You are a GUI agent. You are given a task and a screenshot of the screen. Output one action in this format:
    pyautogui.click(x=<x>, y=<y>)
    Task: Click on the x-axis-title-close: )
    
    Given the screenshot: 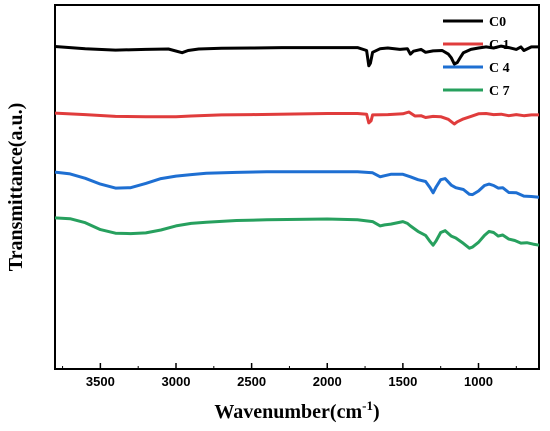 What is the action you would take?
    pyautogui.click(x=376, y=412)
    